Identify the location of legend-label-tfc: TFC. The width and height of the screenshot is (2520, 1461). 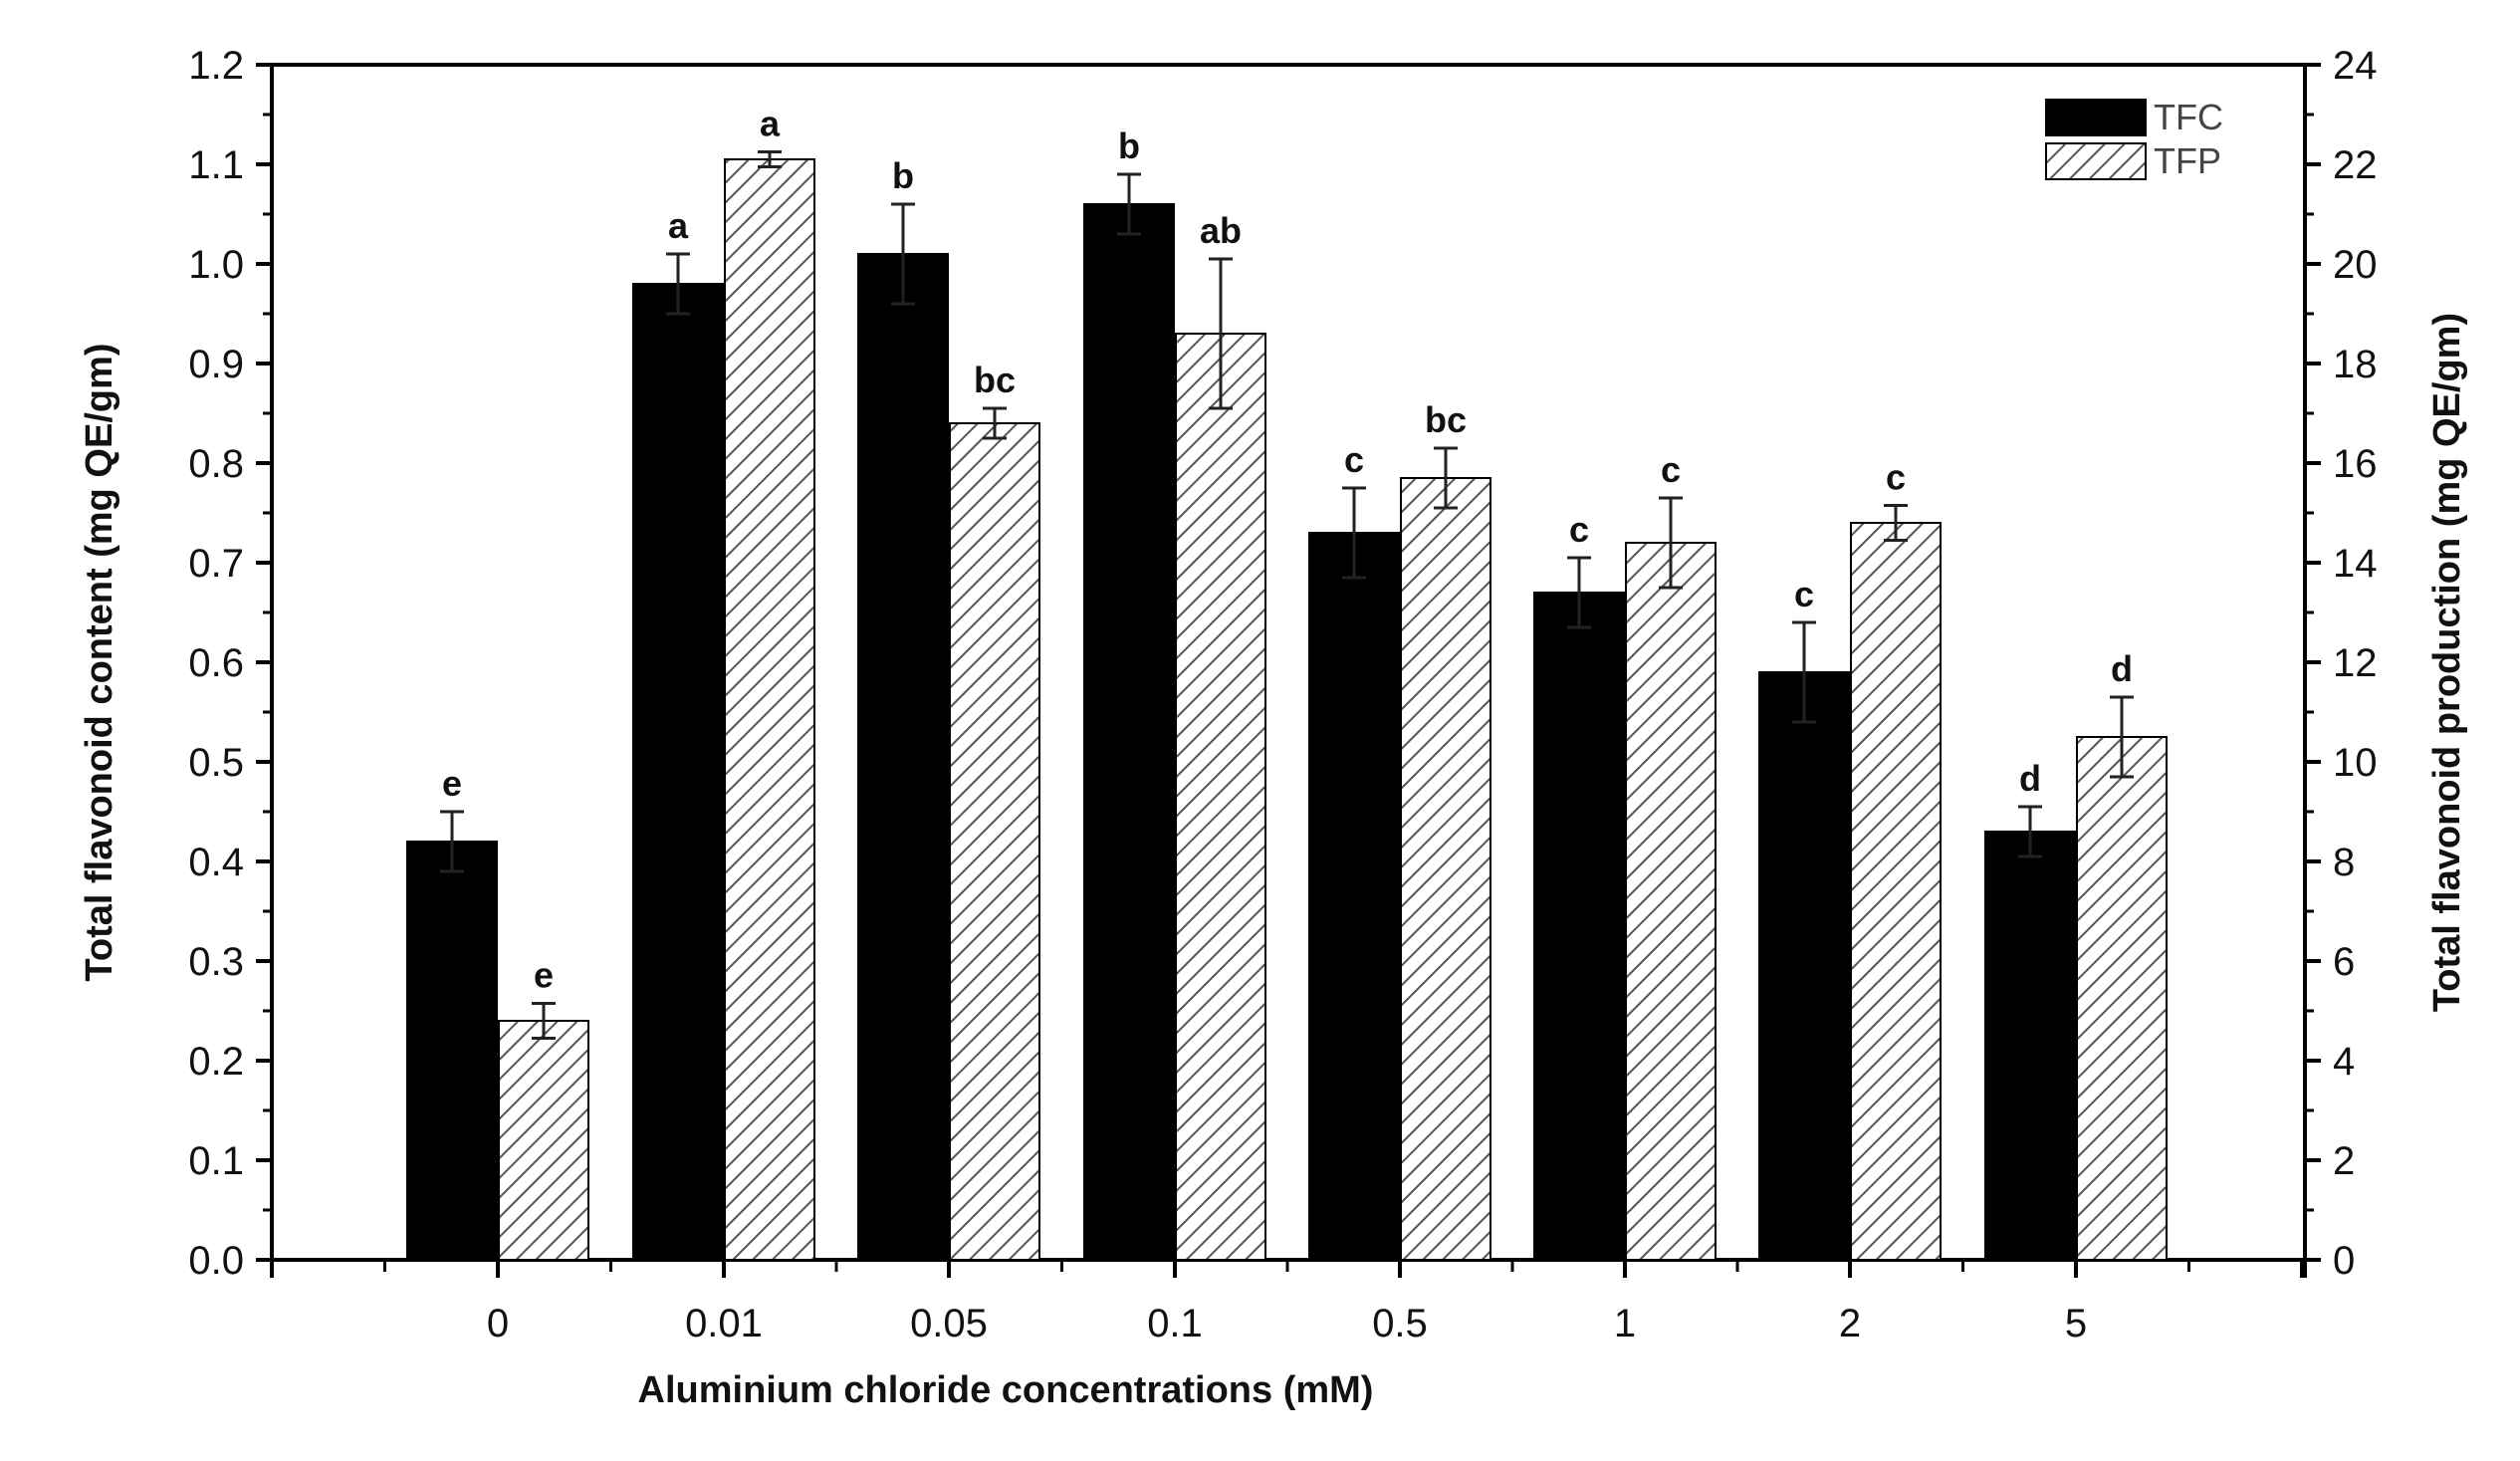
(2188, 117).